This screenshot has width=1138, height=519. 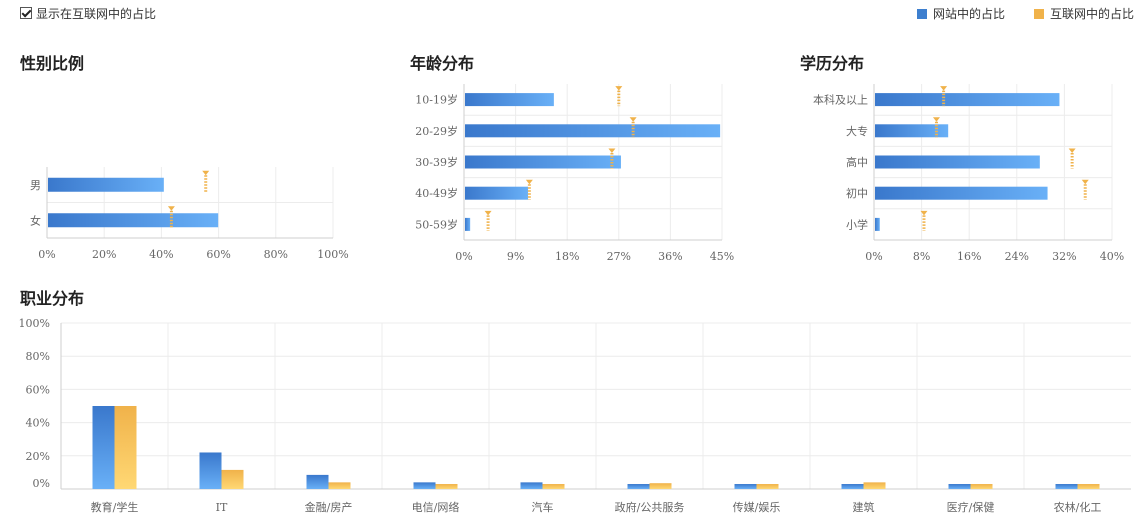 I want to click on education-tick-label: 8%, so click(x=921, y=256).